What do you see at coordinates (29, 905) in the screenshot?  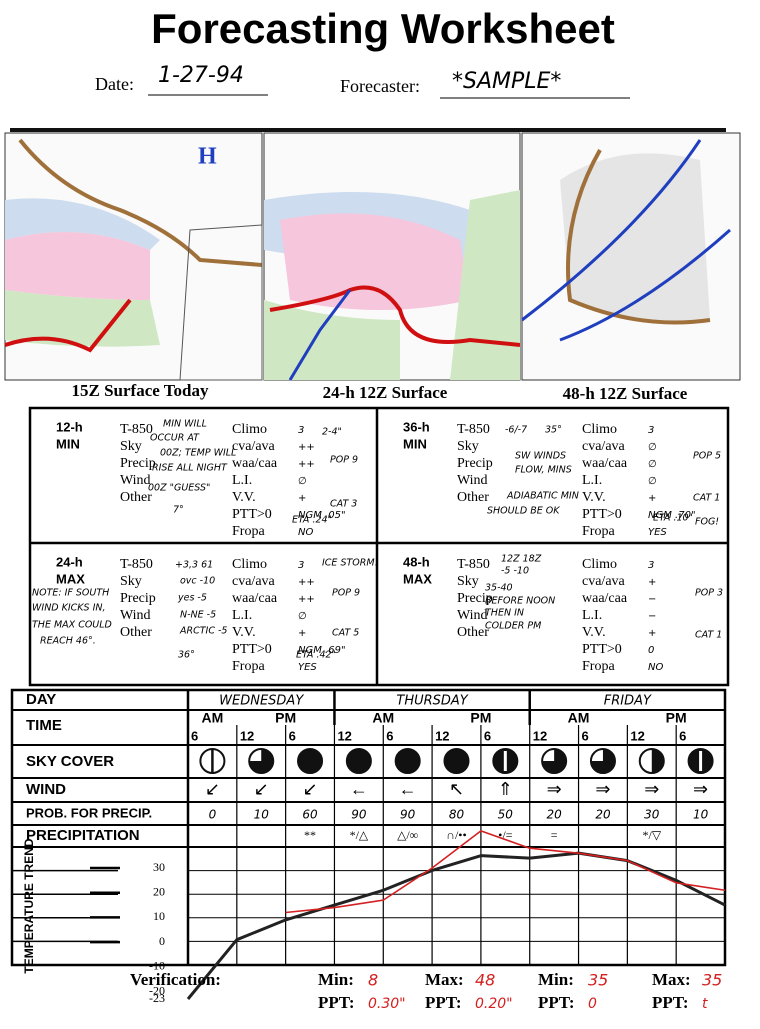 I see `row-label: TEMPERATURE TREND` at bounding box center [29, 905].